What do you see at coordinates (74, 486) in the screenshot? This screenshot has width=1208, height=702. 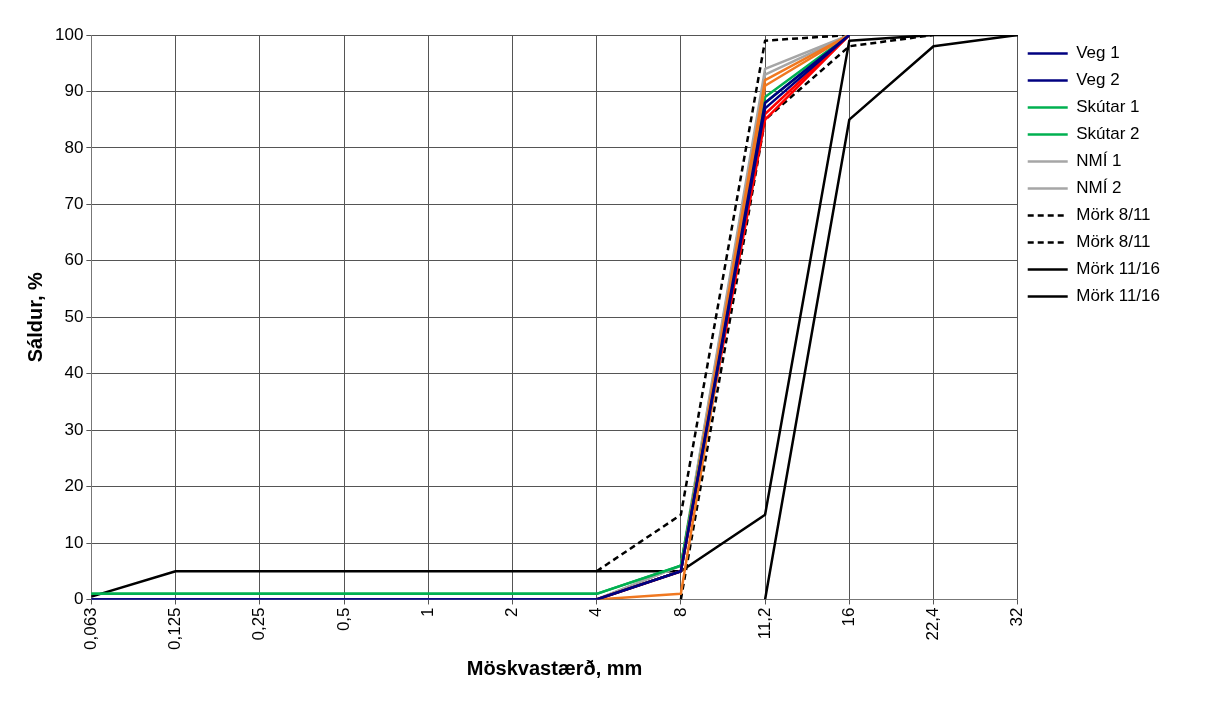 I see `y-tick-label: 20` at bounding box center [74, 486].